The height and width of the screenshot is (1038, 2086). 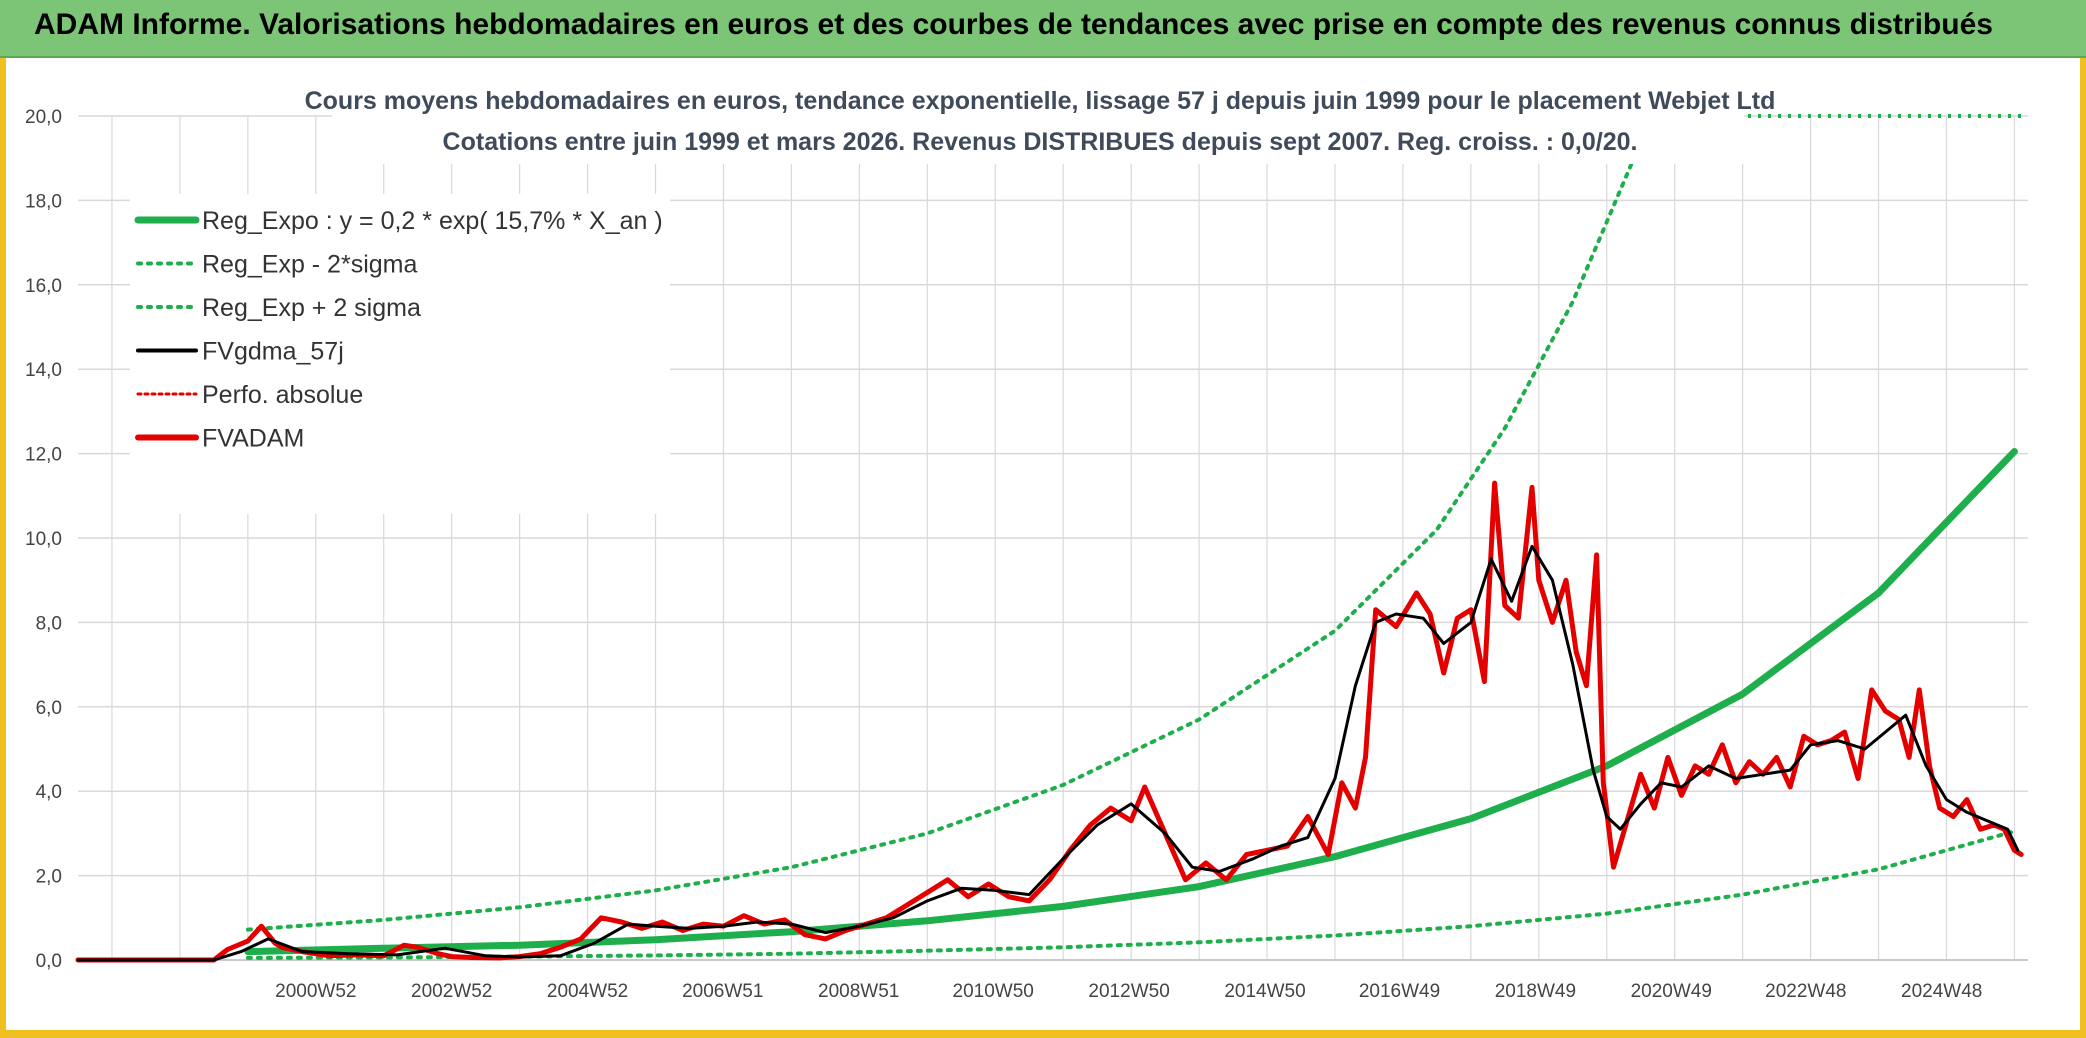 I want to click on y-tick-label: 4,0, so click(x=49, y=792).